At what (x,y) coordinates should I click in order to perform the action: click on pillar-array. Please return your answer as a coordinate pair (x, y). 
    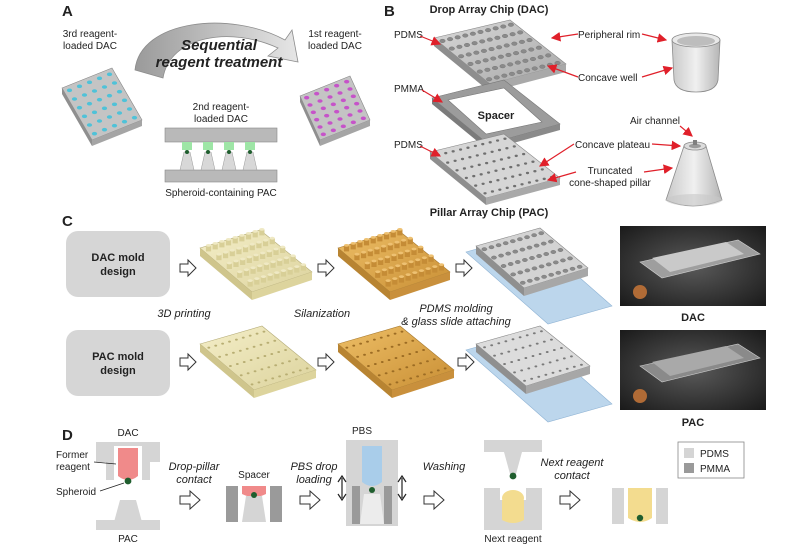
    Looking at the image, I should click on (495, 166).